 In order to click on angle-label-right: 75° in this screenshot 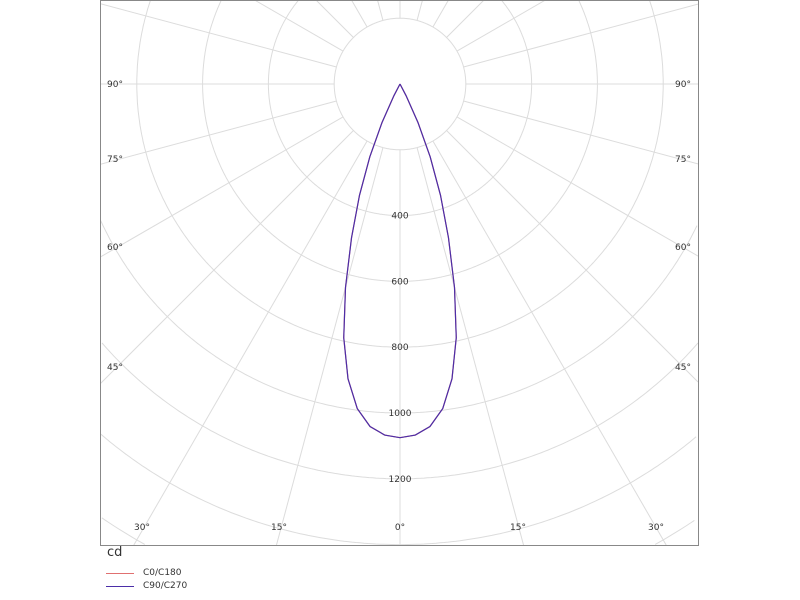, I will do `click(683, 160)`.